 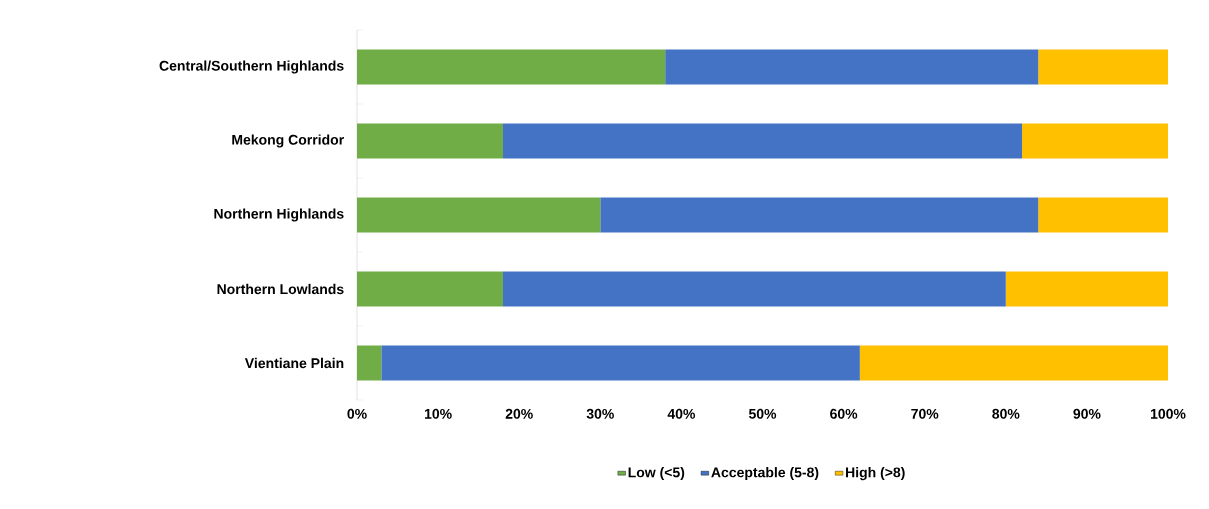 What do you see at coordinates (1168, 413) in the screenshot?
I see `x-tick-label: 100%` at bounding box center [1168, 413].